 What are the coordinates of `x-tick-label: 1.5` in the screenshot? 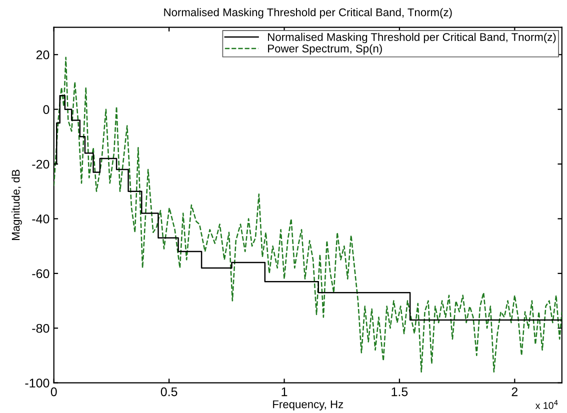 It's located at (400, 391).